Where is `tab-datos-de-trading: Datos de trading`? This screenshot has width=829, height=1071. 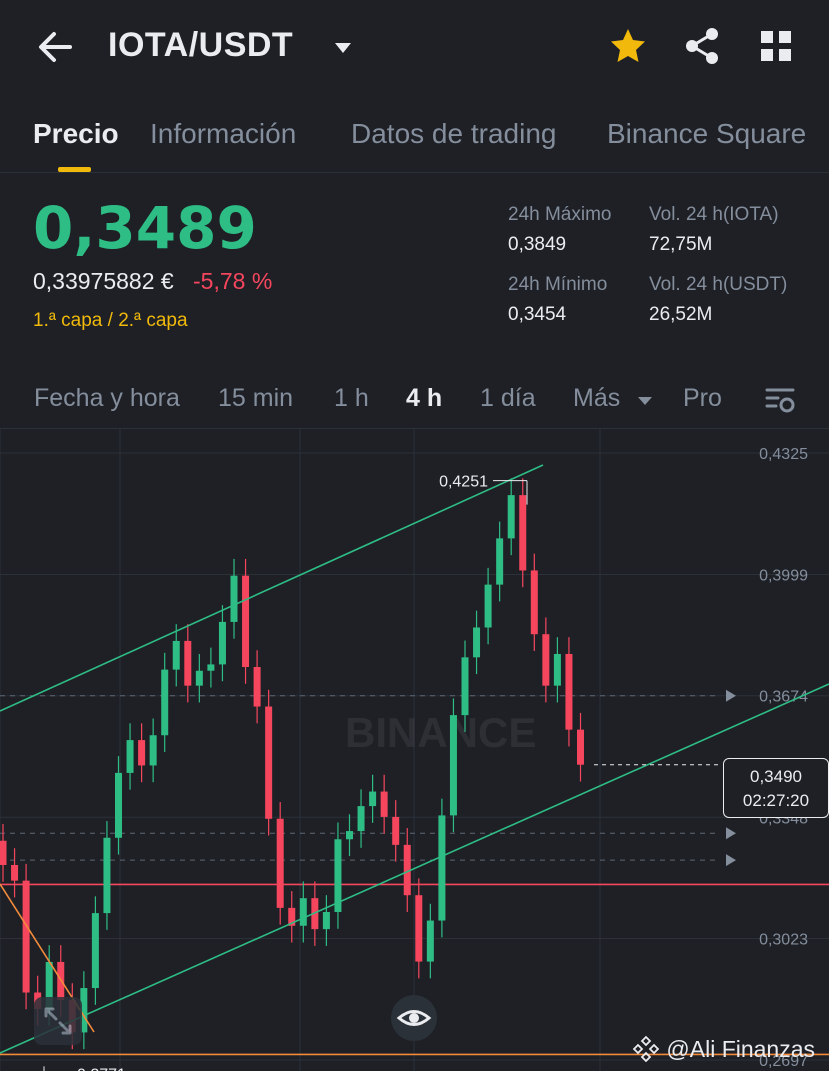
tab-datos-de-trading: Datos de trading is located at coordinates (454, 133).